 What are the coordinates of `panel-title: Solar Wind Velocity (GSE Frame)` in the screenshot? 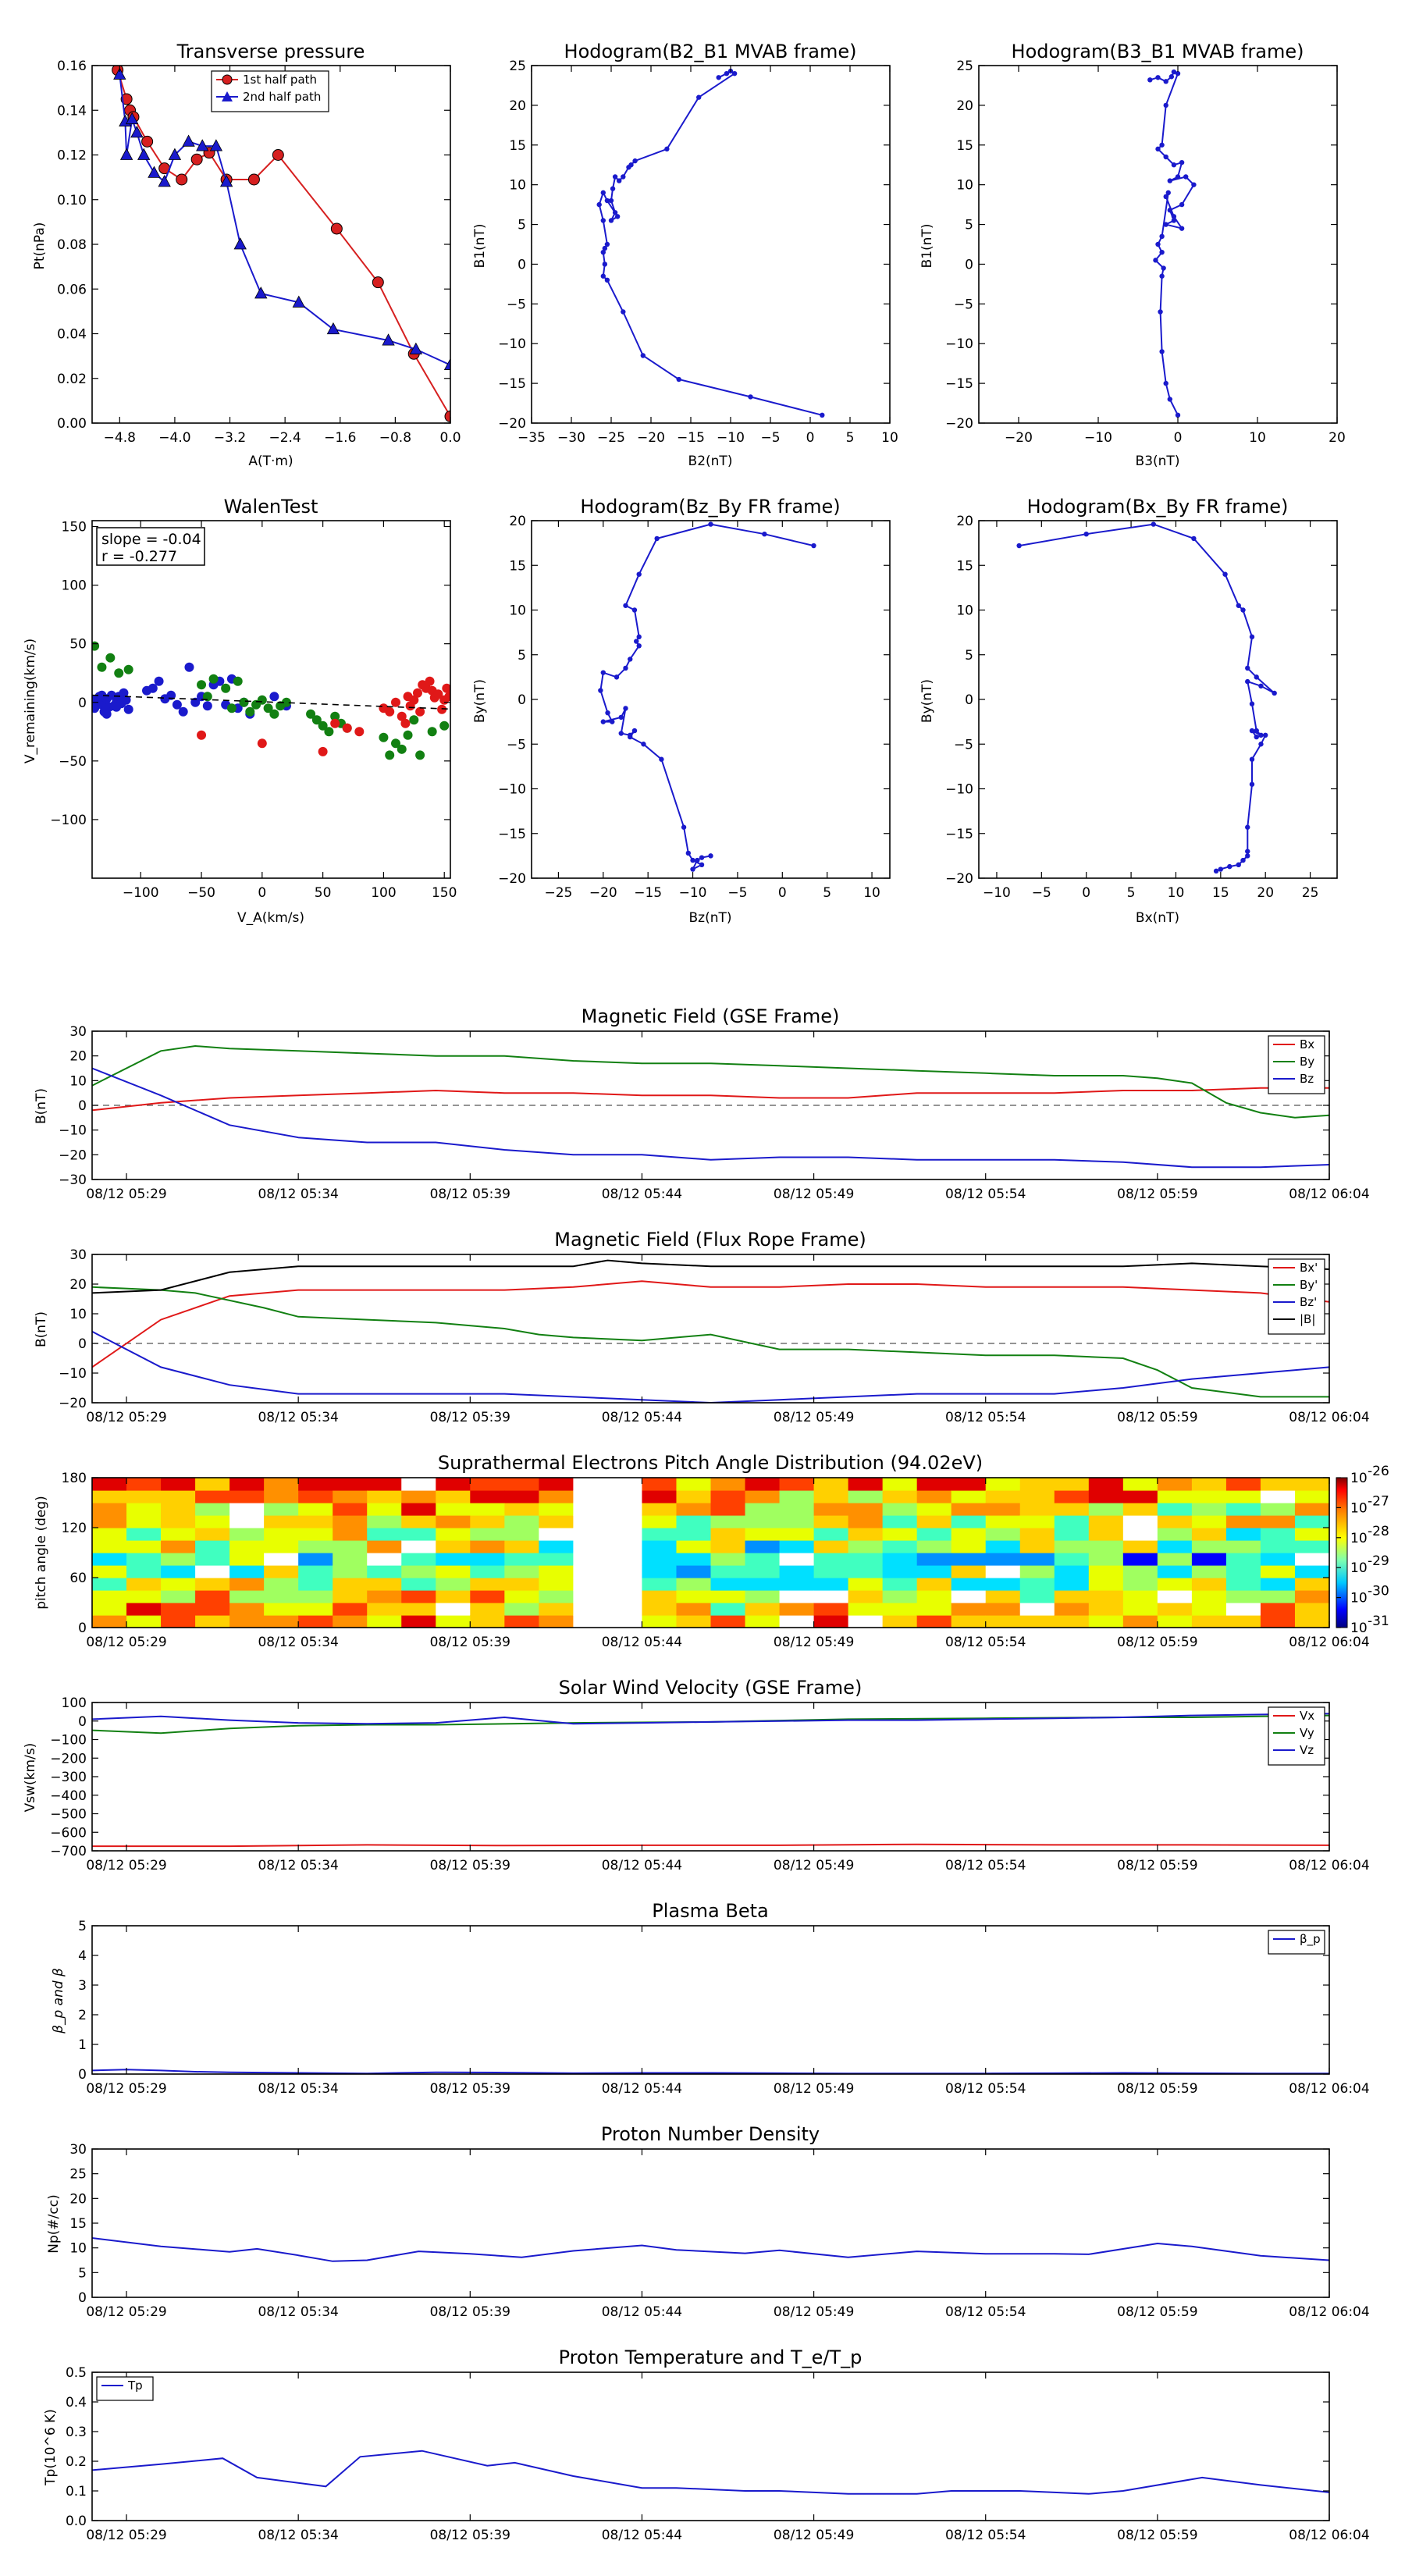 It's located at (711, 1688).